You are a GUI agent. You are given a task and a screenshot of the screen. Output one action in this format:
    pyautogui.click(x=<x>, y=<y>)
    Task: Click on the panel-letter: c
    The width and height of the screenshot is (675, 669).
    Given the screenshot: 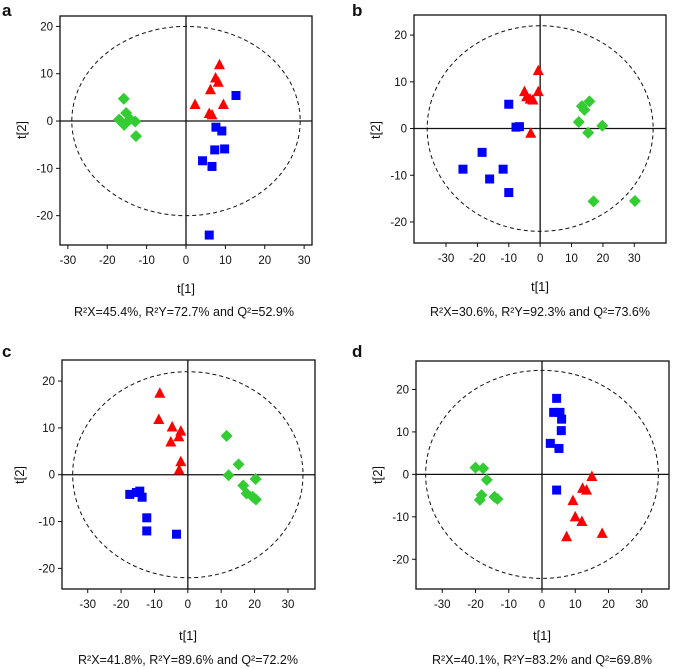 What is the action you would take?
    pyautogui.click(x=6, y=351)
    